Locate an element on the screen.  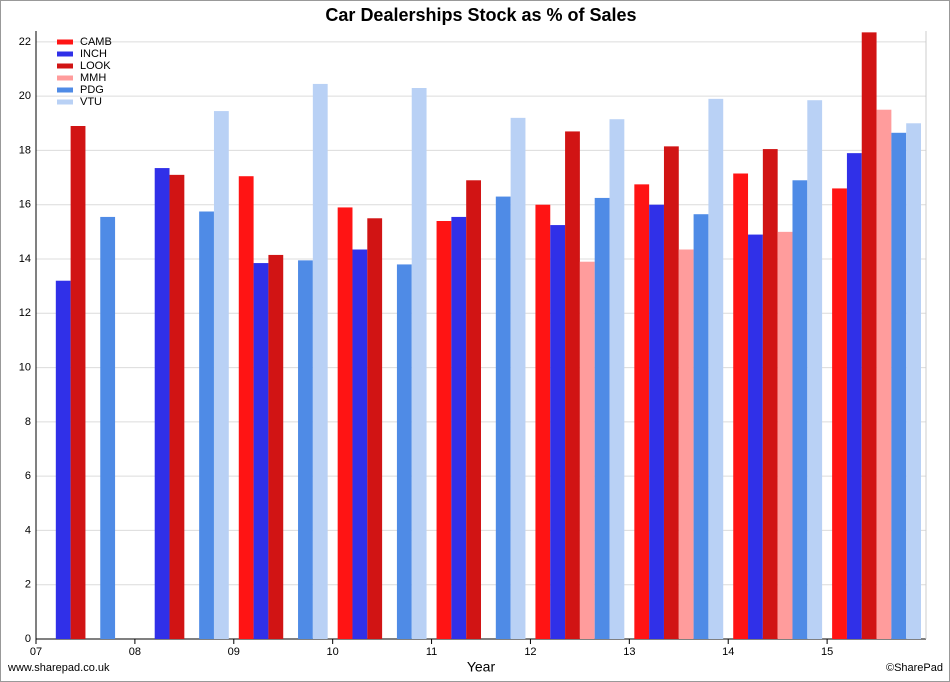
x-tick-label: 09 is located at coordinates (234, 652).